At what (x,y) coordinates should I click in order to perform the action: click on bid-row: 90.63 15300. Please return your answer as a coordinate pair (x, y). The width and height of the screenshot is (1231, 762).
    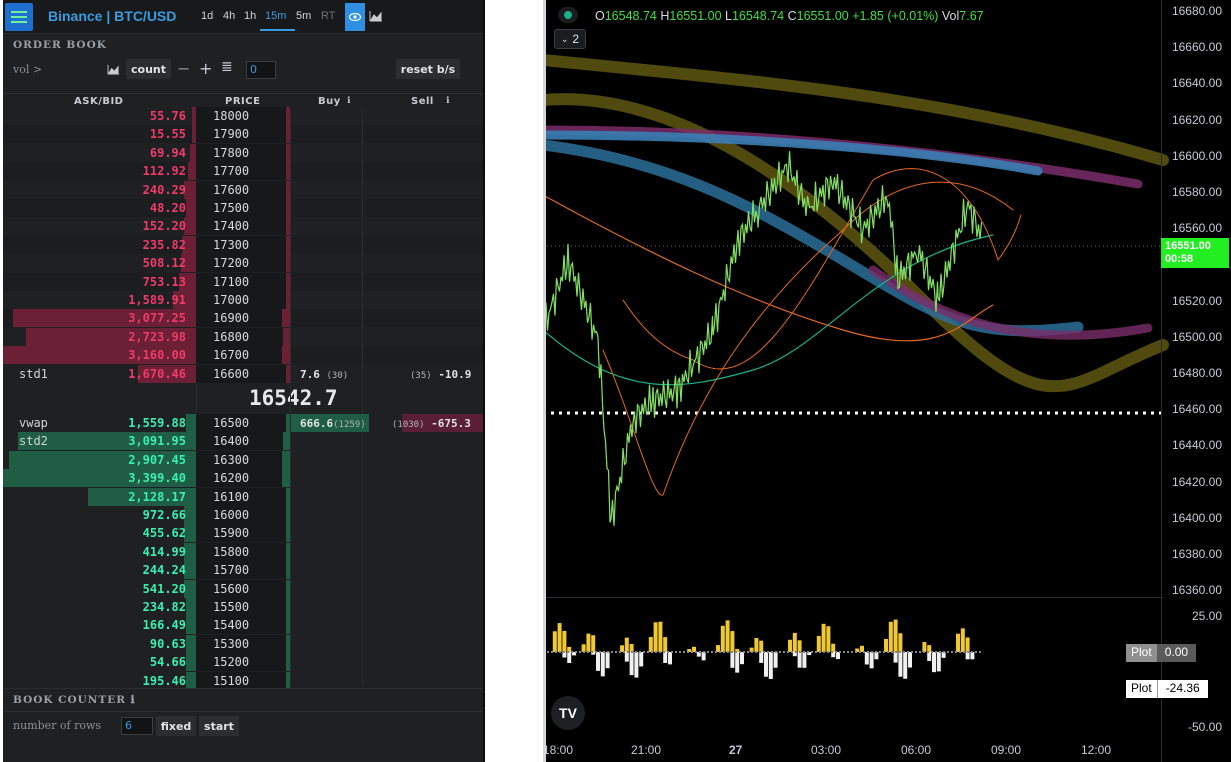
    Looking at the image, I should click on (243, 643).